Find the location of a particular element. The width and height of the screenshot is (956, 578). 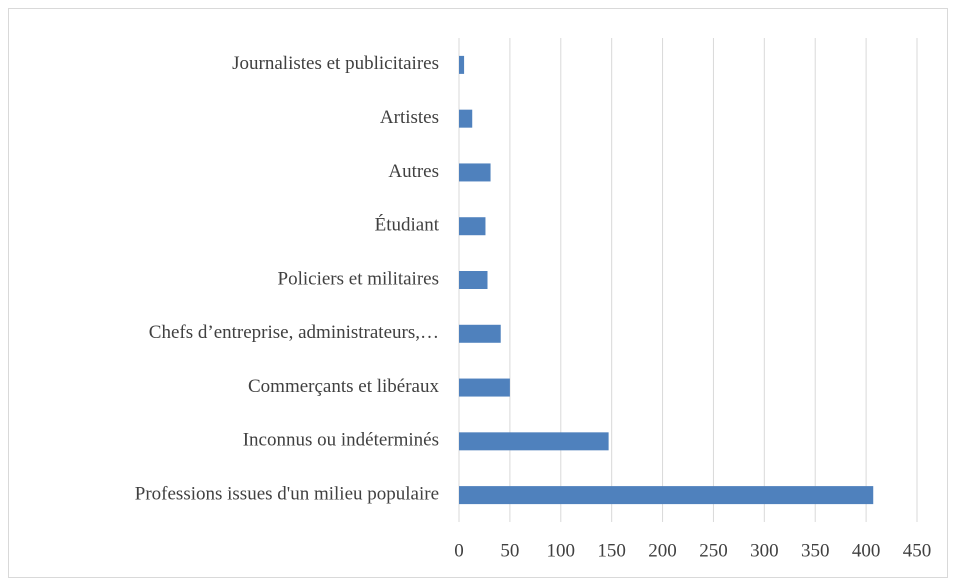

x-tick-label: 0 is located at coordinates (459, 550).